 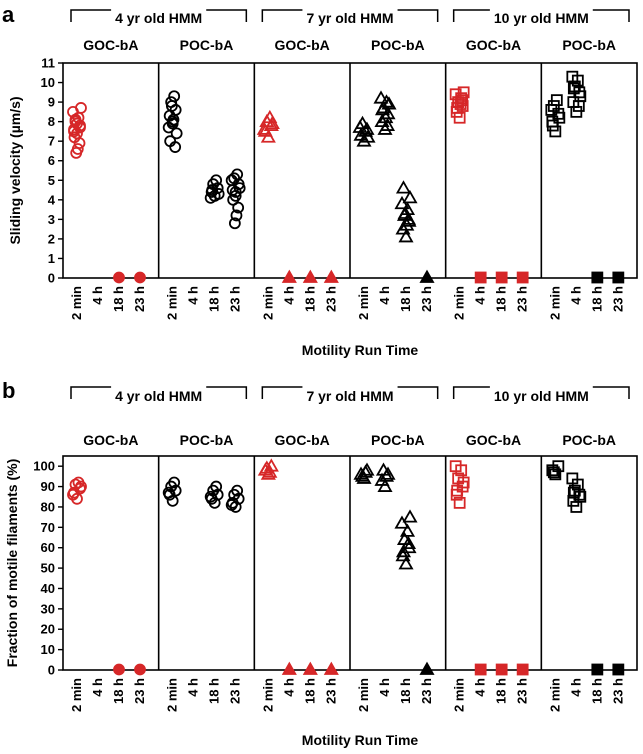 What do you see at coordinates (541, 396) in the screenshot?
I see `group-title-b: 10 yr old HMM` at bounding box center [541, 396].